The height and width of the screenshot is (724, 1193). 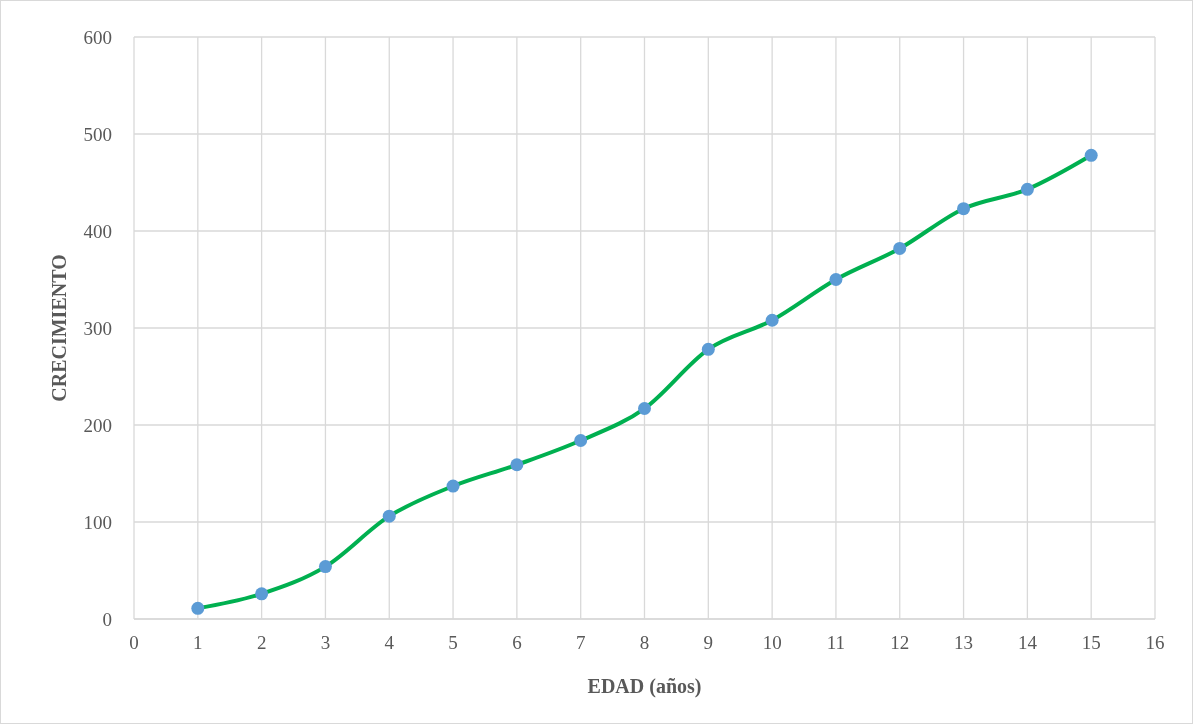 What do you see at coordinates (964, 642) in the screenshot?
I see `x-tick-label: 13` at bounding box center [964, 642].